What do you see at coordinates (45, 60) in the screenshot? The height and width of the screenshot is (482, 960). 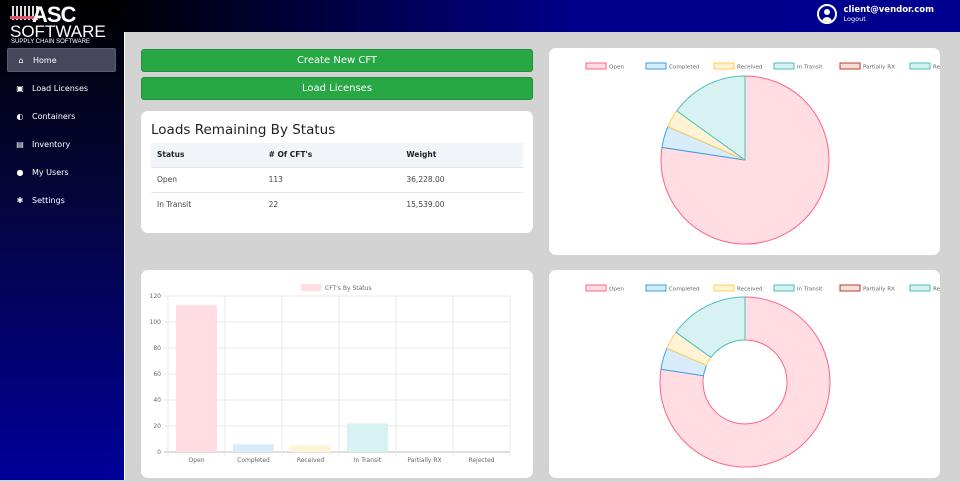 I see `sidebar-item-label: Home` at bounding box center [45, 60].